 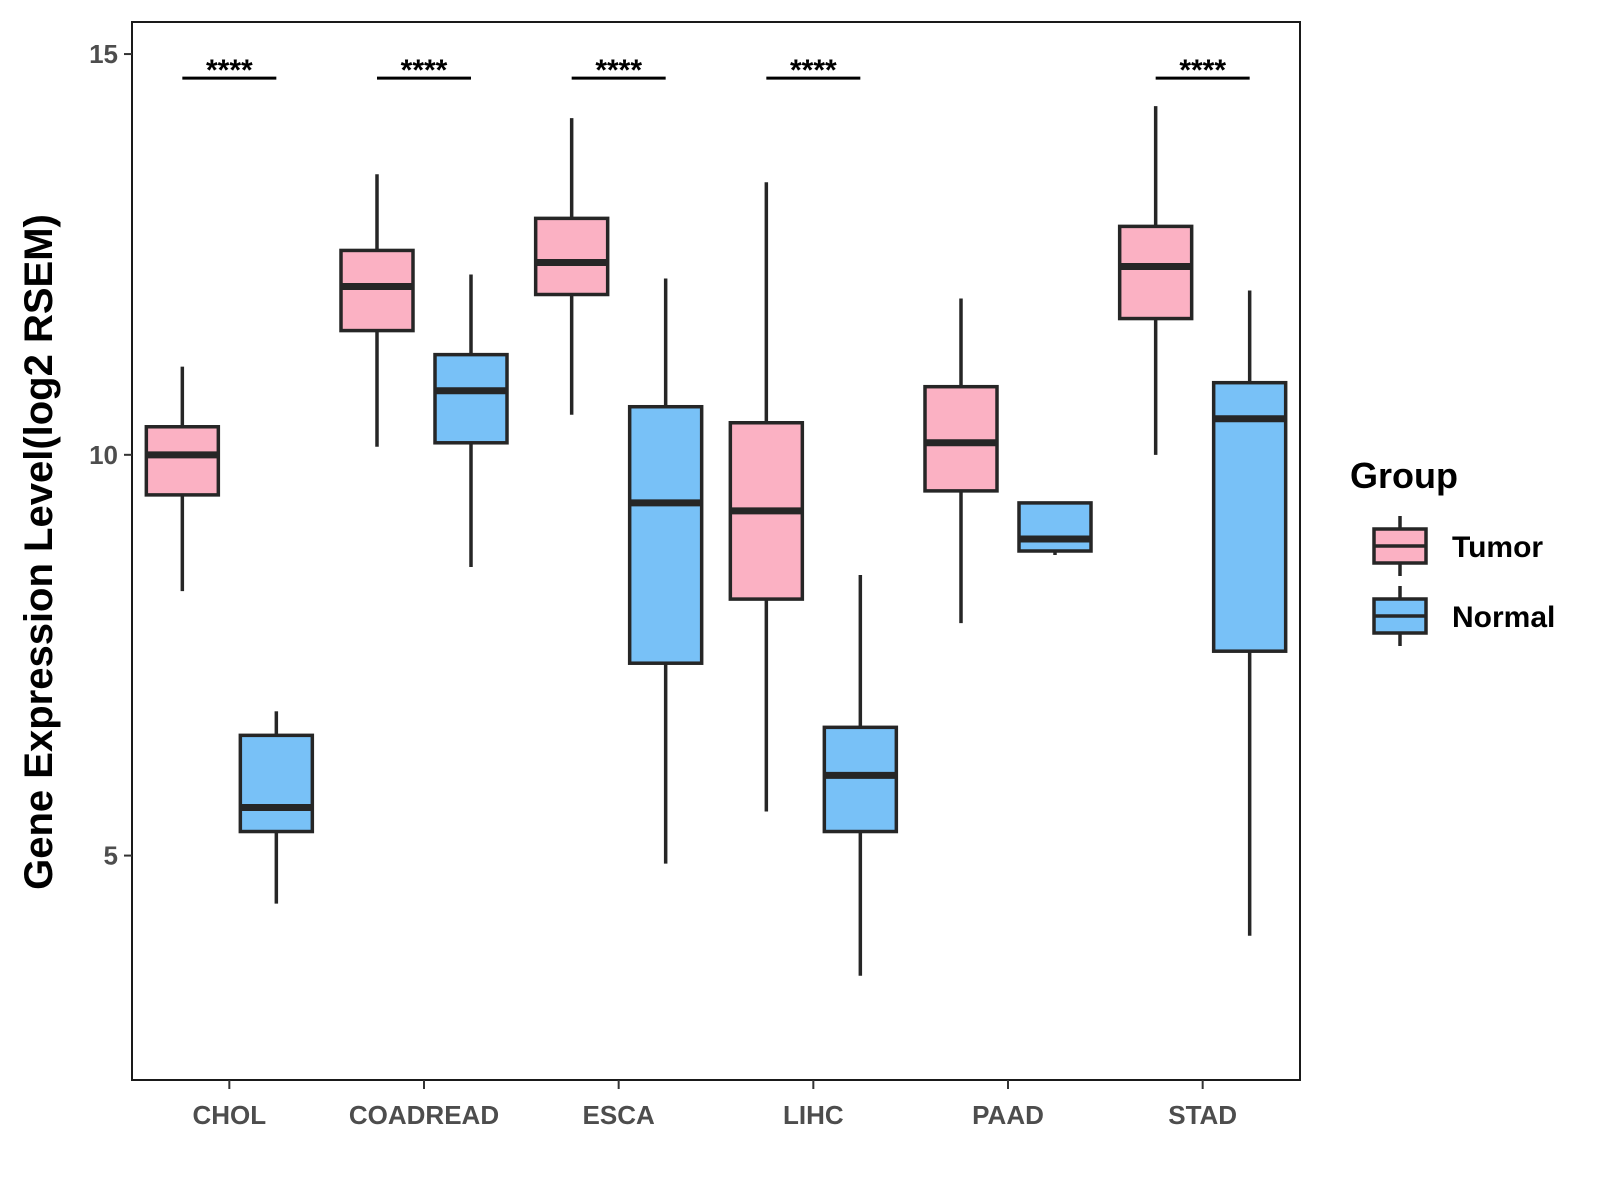 I want to click on legend: Group Tumor Normal, so click(x=1452, y=550).